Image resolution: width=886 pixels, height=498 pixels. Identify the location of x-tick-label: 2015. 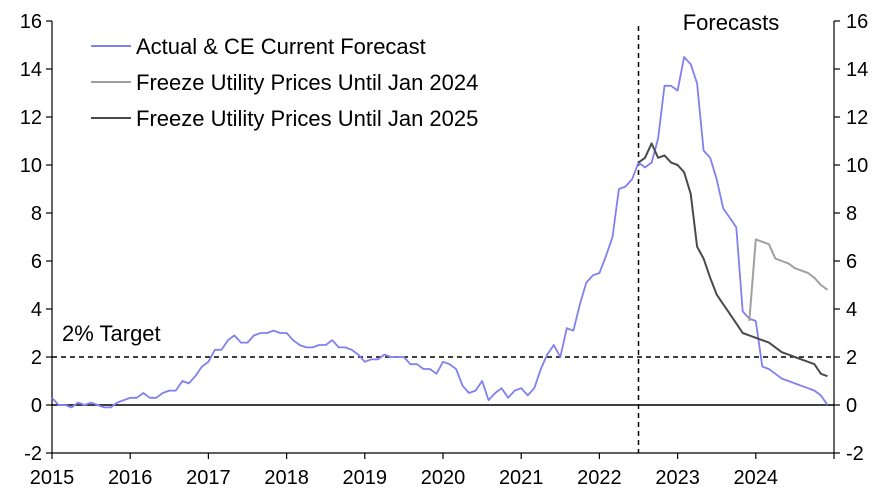
(52, 478).